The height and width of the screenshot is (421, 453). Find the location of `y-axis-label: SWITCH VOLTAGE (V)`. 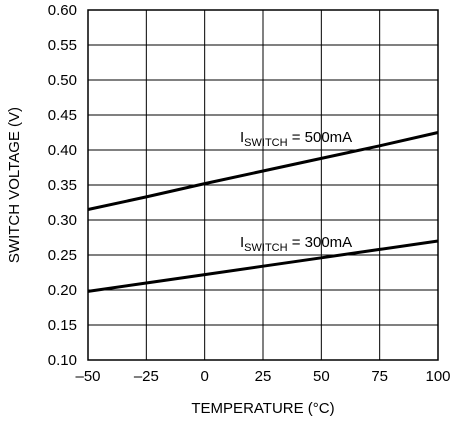

y-axis-label: SWITCH VOLTAGE (V) is located at coordinates (14, 185).